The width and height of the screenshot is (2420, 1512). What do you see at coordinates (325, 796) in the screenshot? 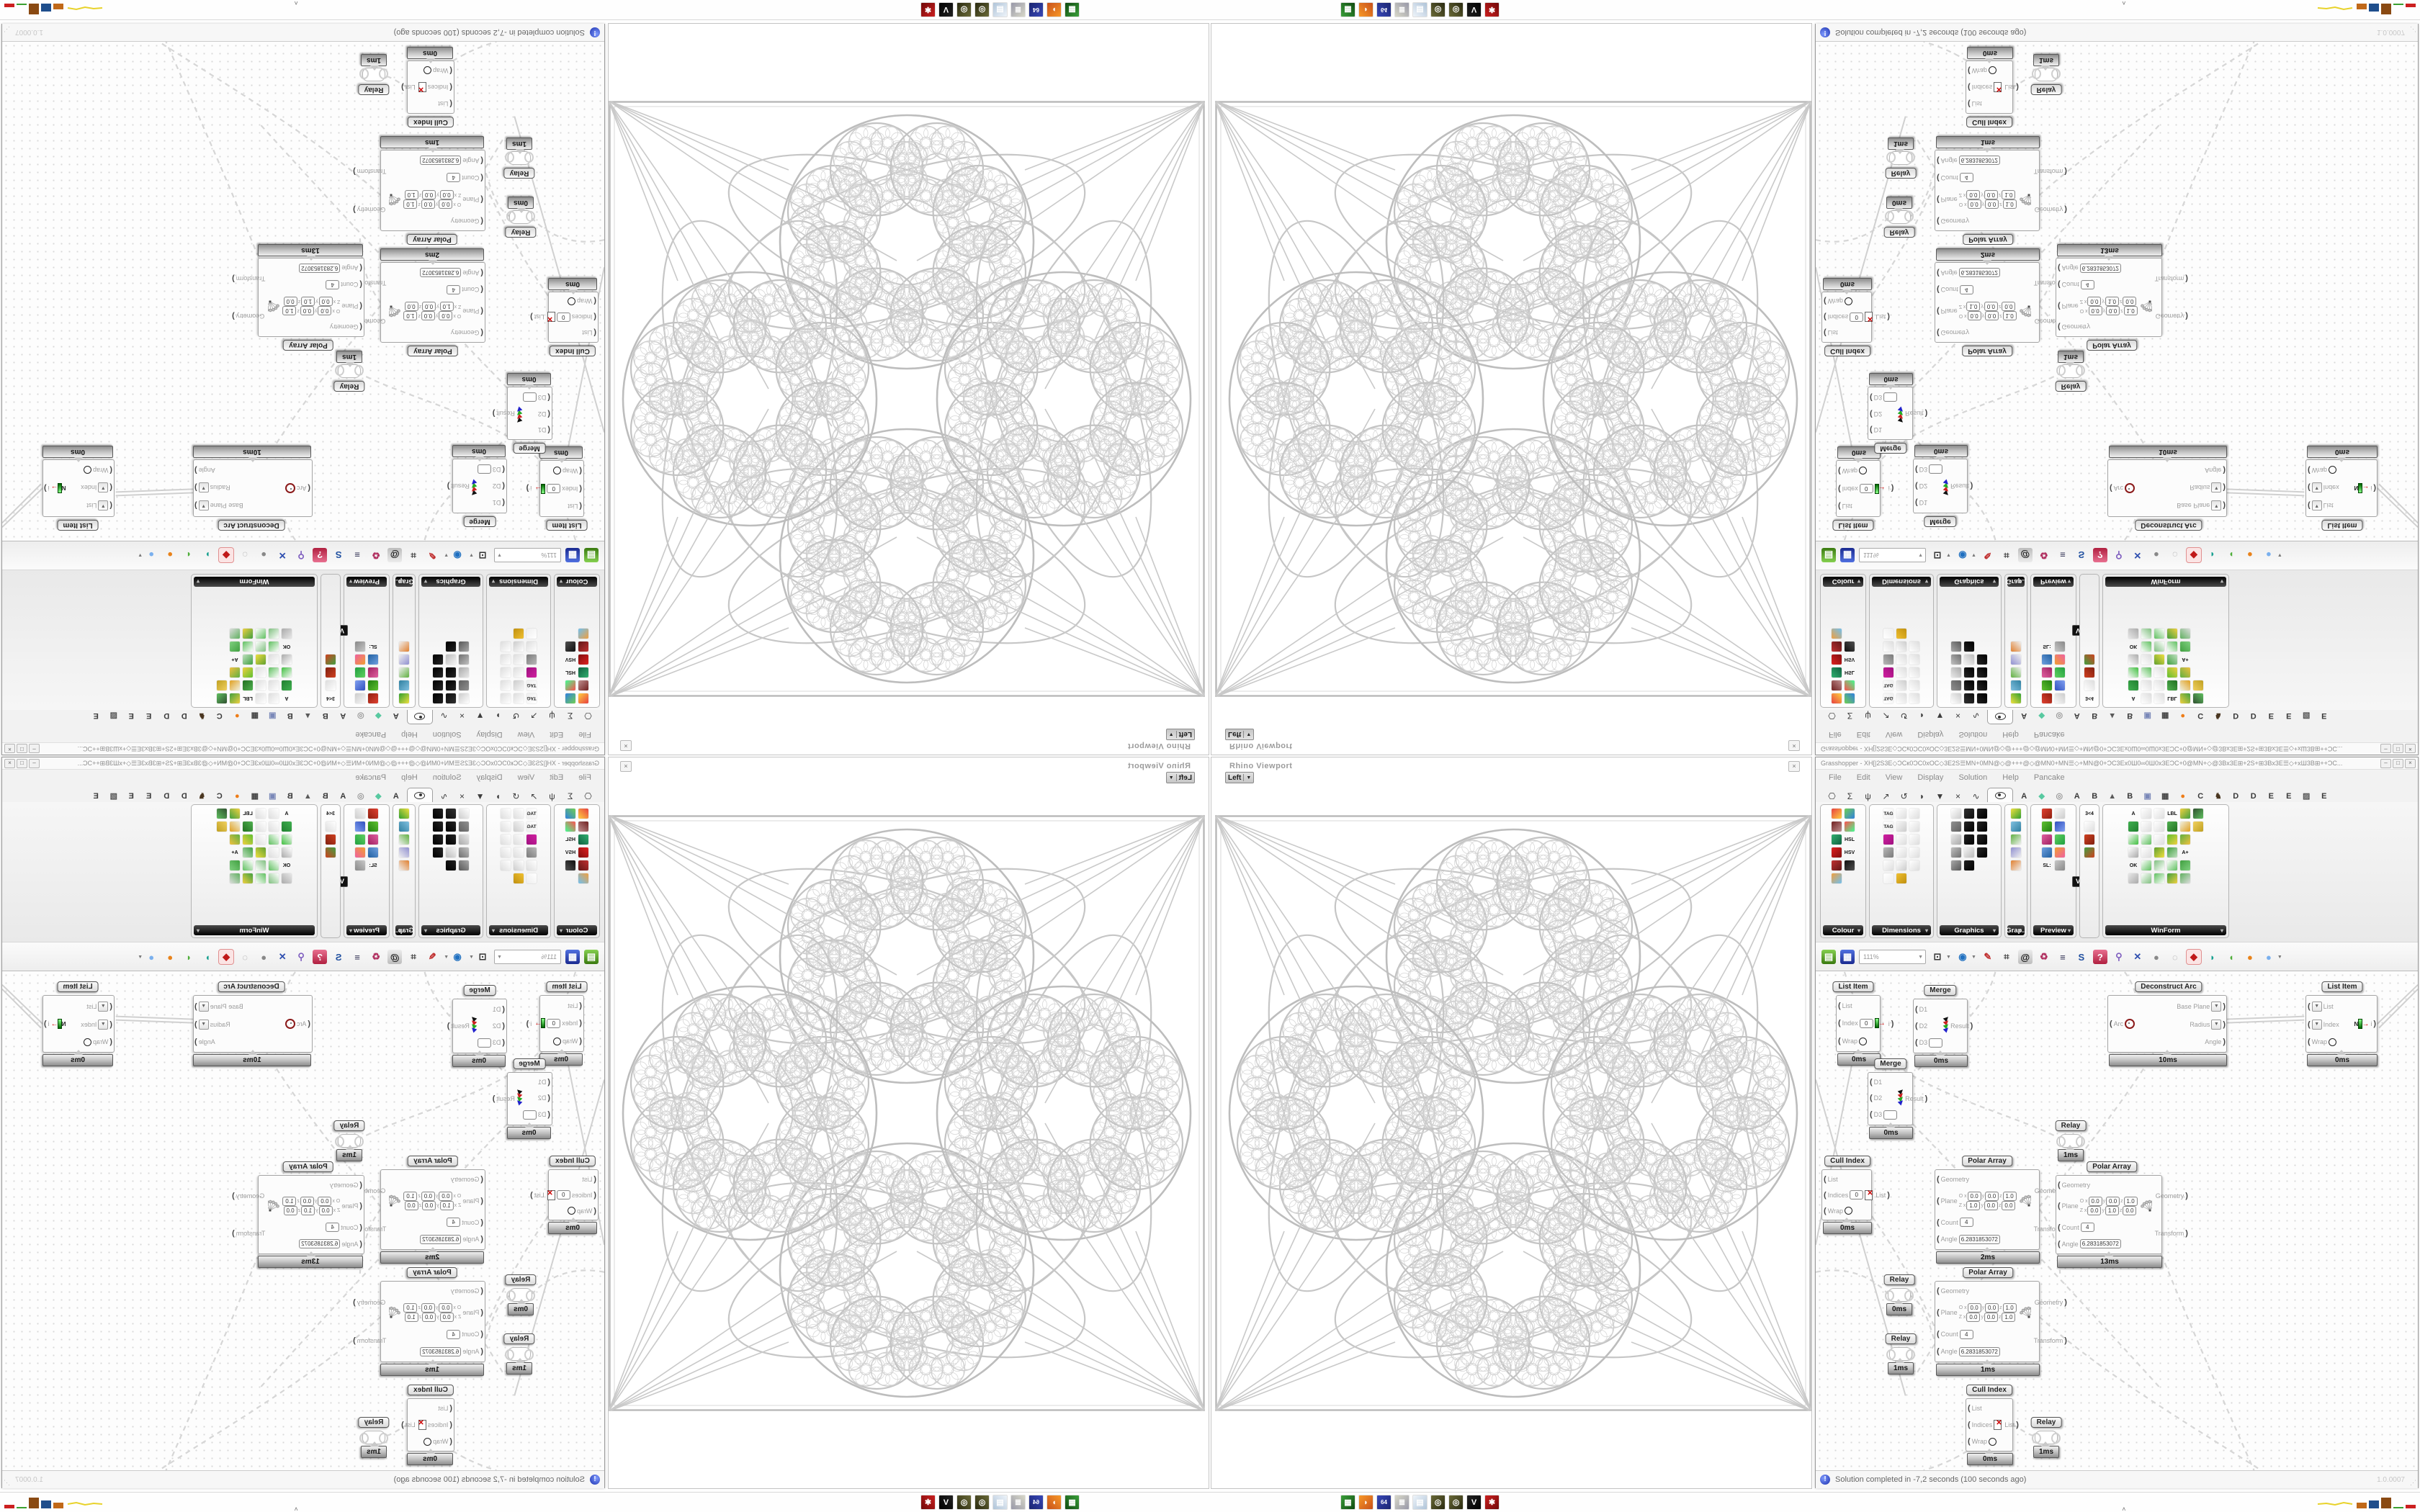
I see `tab-plugin-4: B` at bounding box center [325, 796].